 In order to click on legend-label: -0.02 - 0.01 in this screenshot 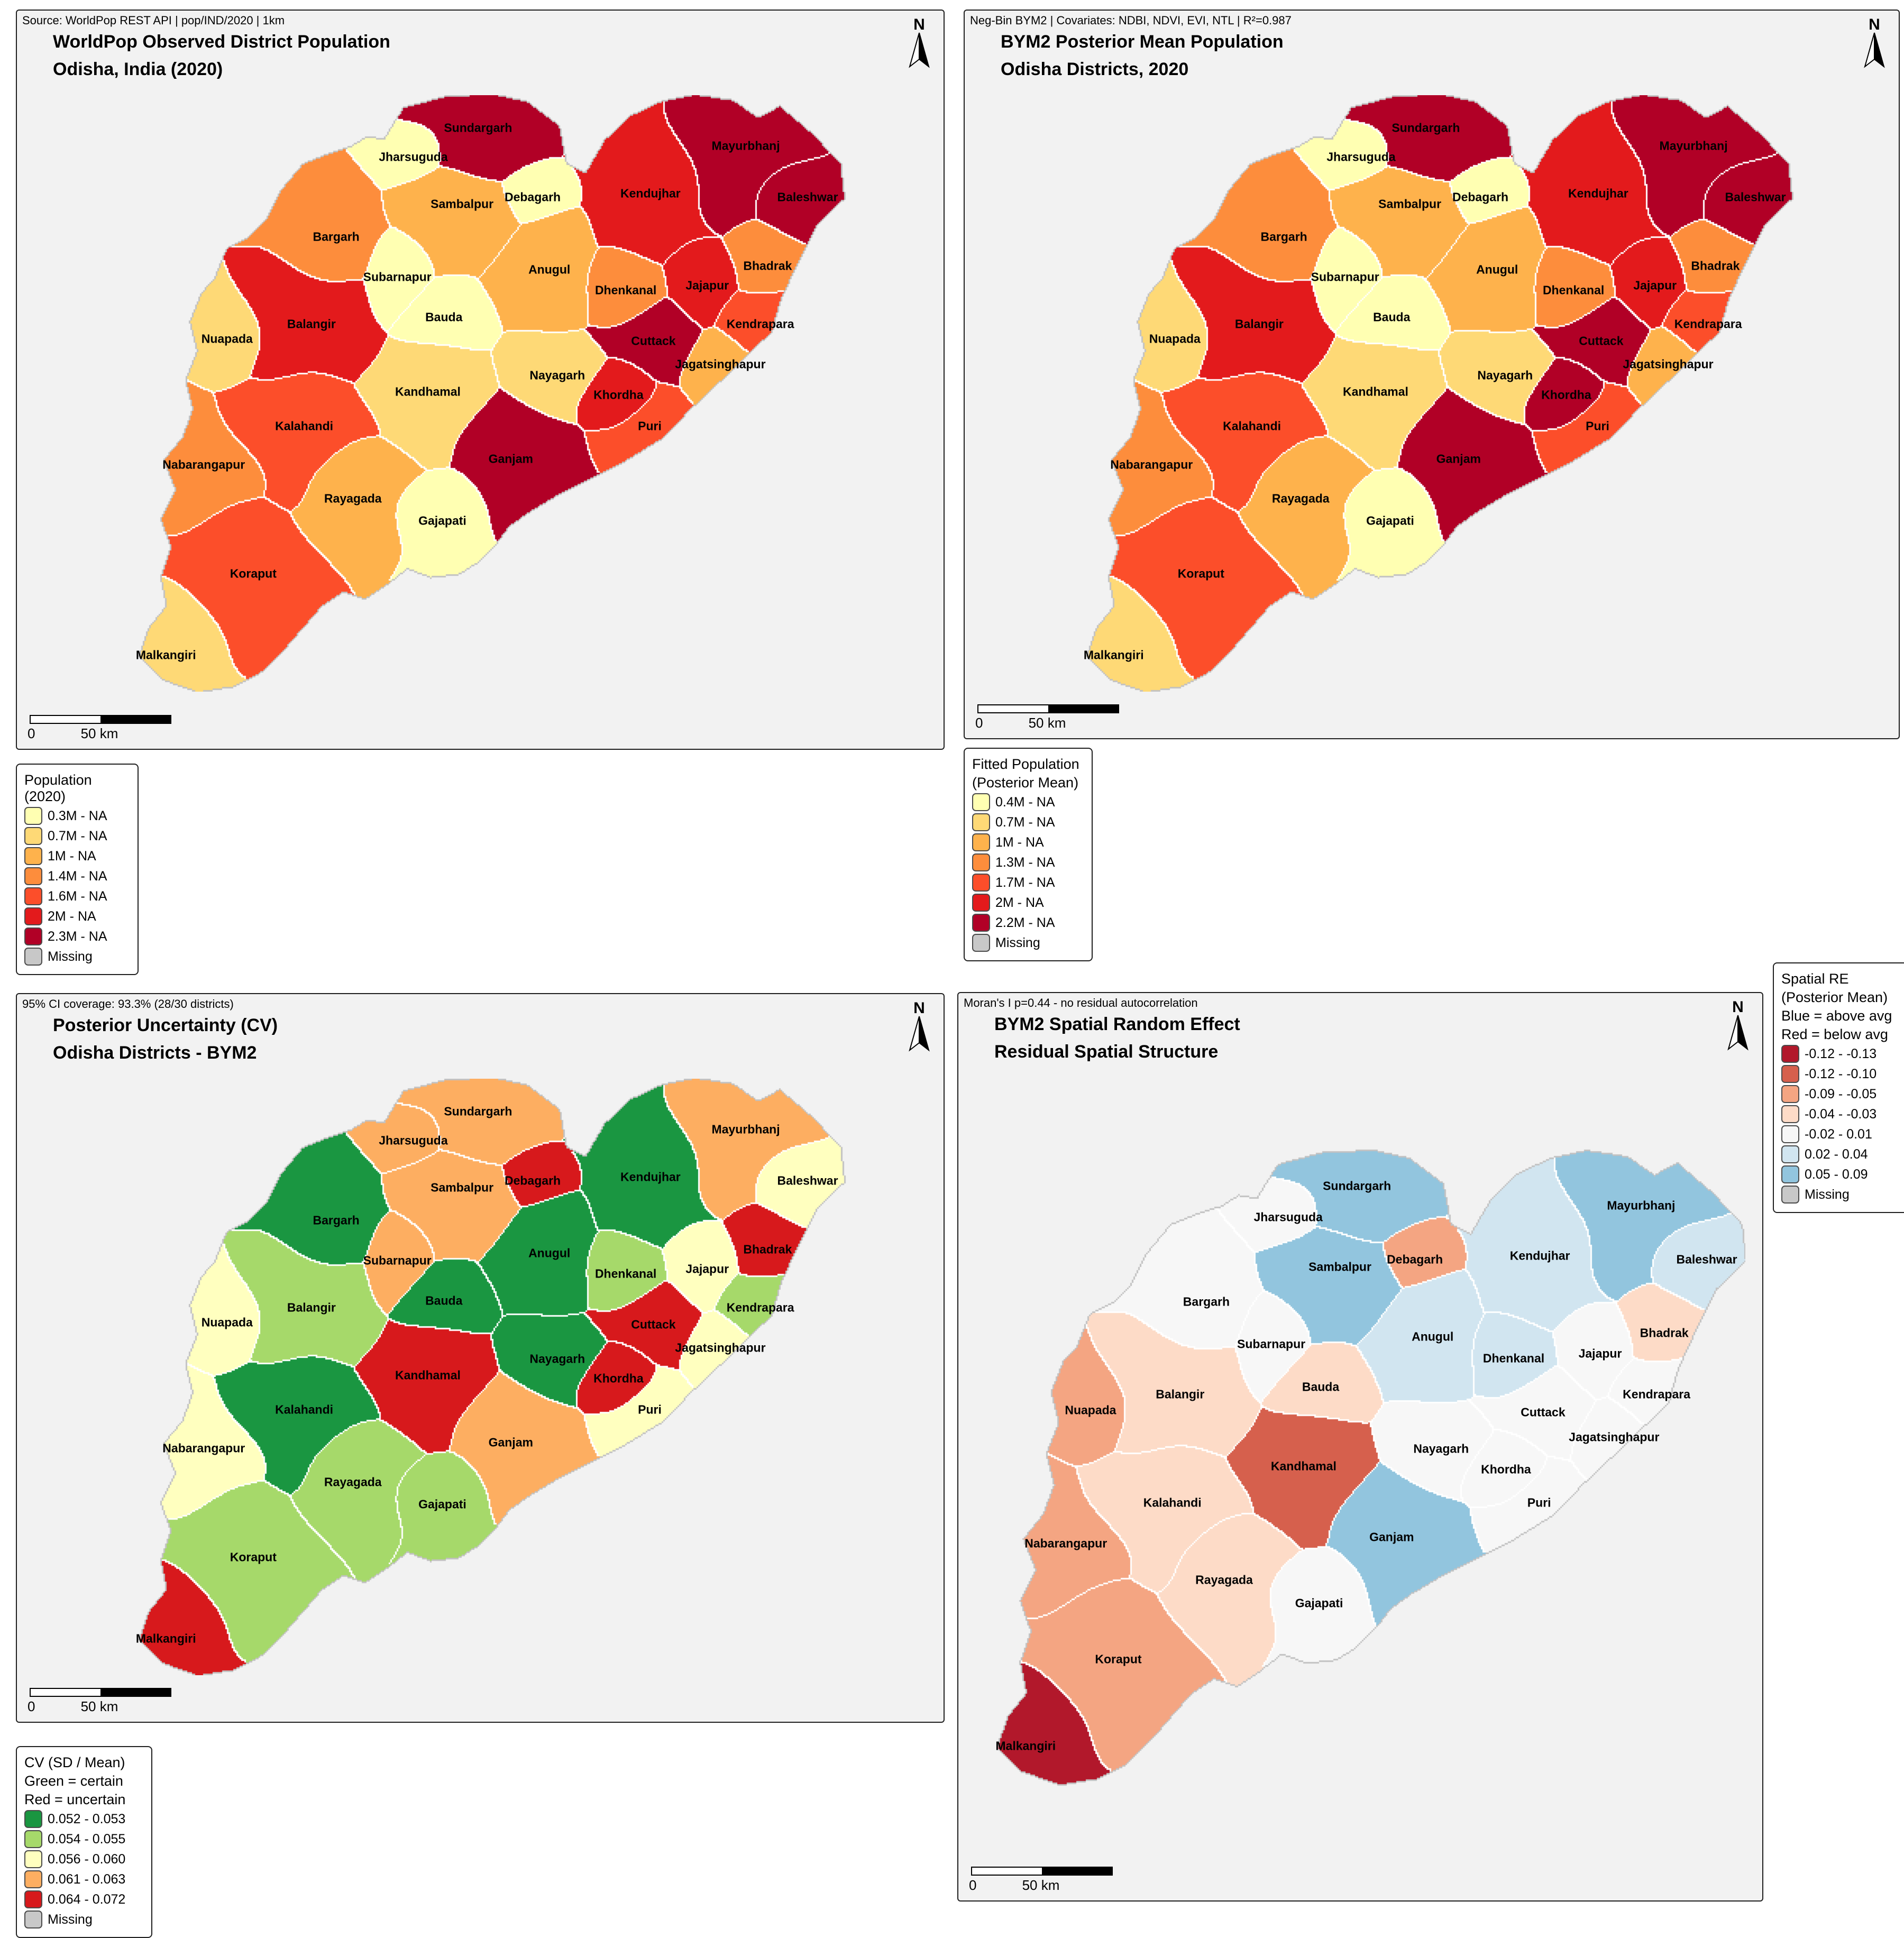, I will do `click(1838, 1134)`.